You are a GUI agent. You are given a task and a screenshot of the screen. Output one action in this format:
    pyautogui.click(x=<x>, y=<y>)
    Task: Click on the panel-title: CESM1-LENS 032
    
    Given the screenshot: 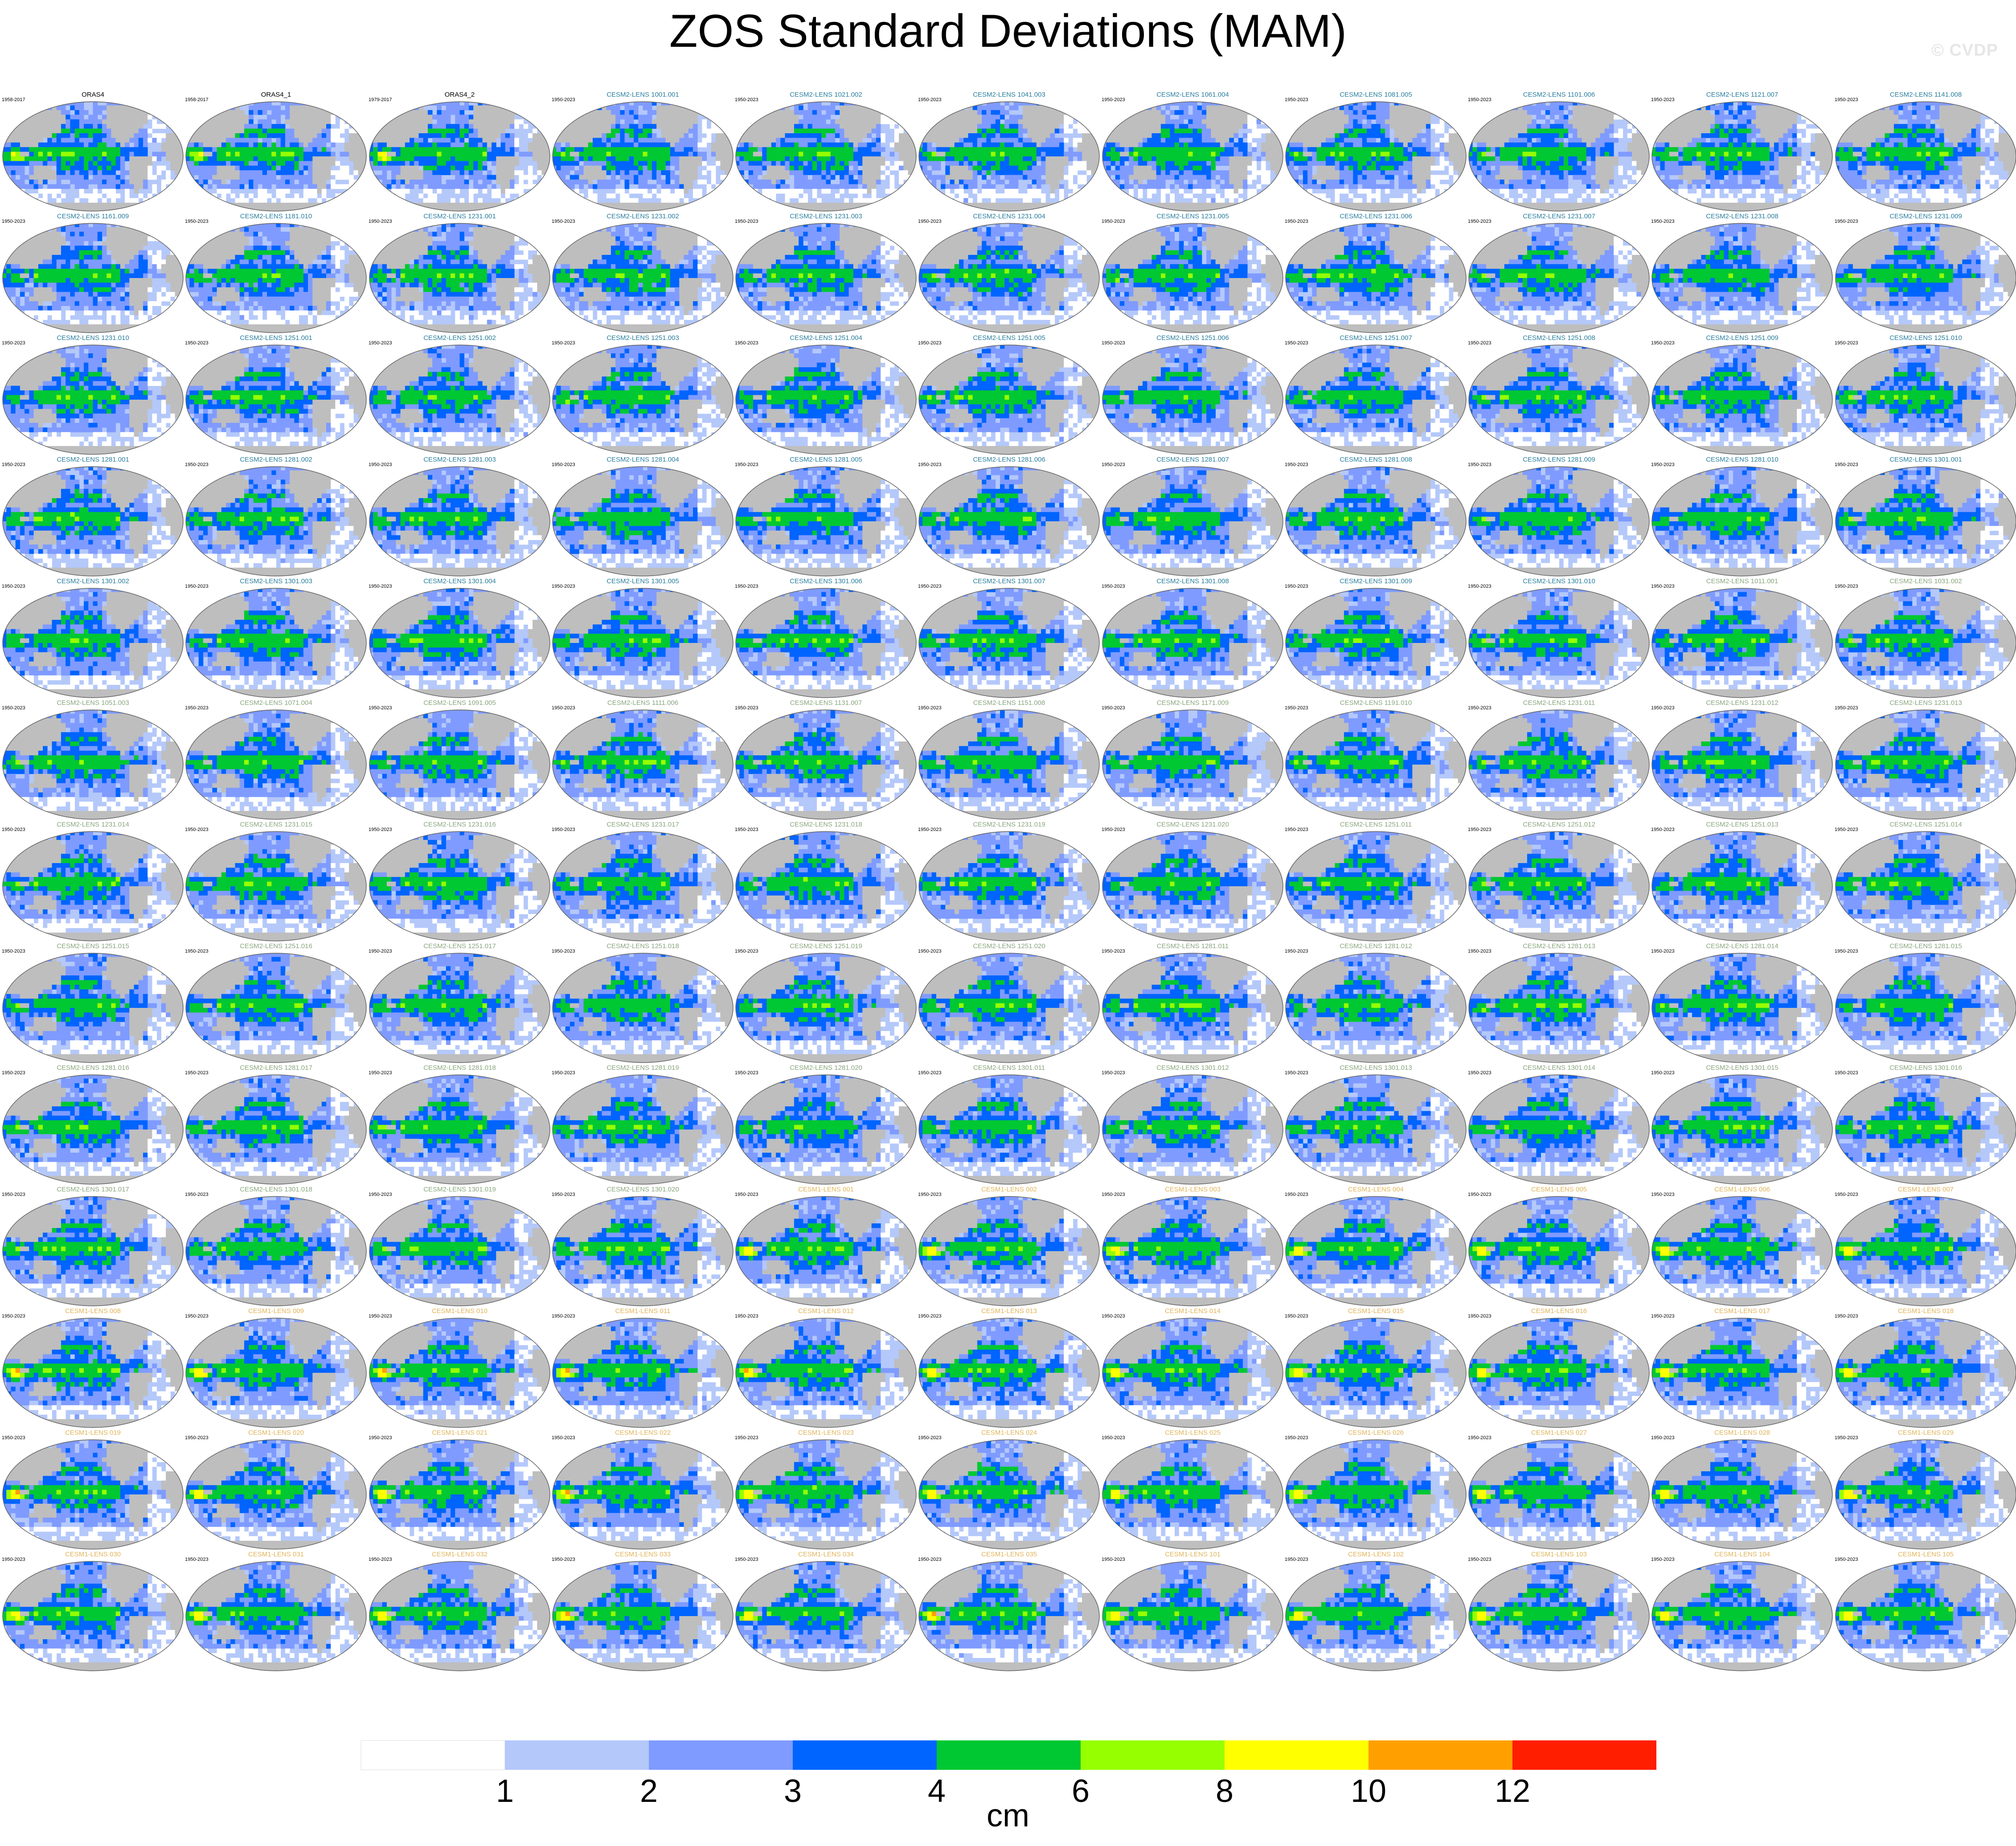 What is the action you would take?
    pyautogui.click(x=460, y=1555)
    